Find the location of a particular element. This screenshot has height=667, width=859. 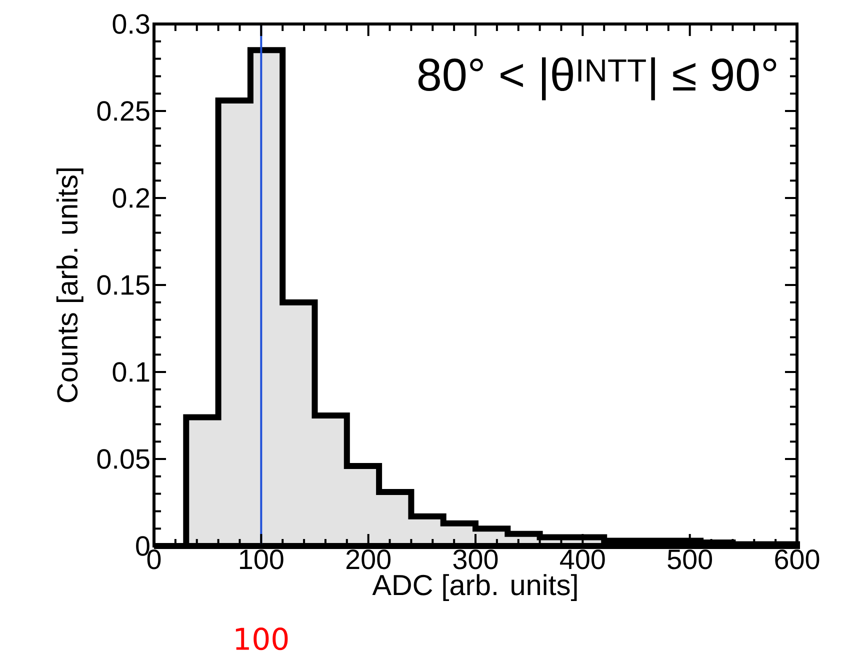

x-tick-label: 400 is located at coordinates (582, 560).